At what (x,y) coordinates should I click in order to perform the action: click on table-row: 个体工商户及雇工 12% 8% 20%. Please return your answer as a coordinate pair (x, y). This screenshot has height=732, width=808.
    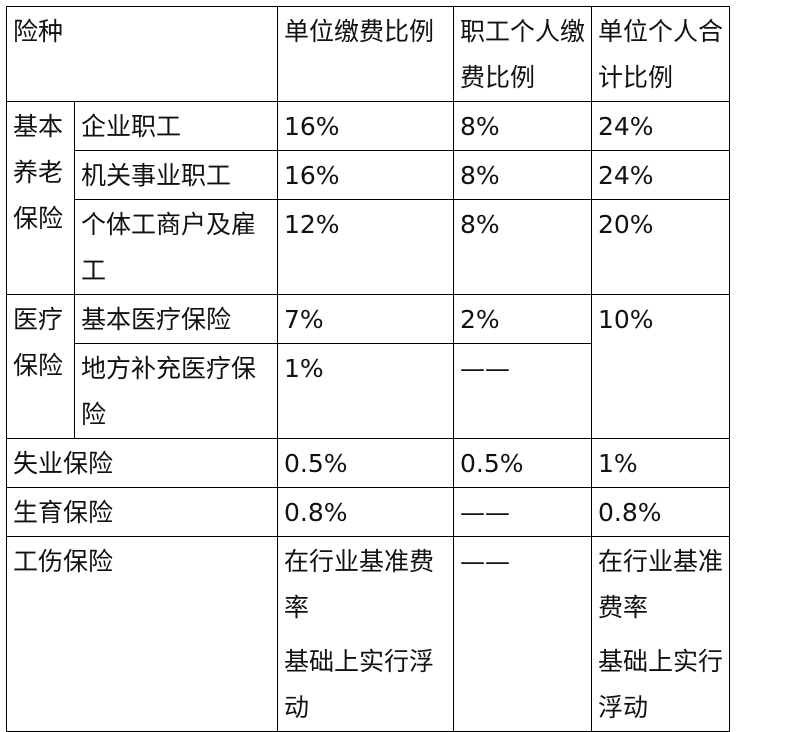
    Looking at the image, I should click on (368, 247).